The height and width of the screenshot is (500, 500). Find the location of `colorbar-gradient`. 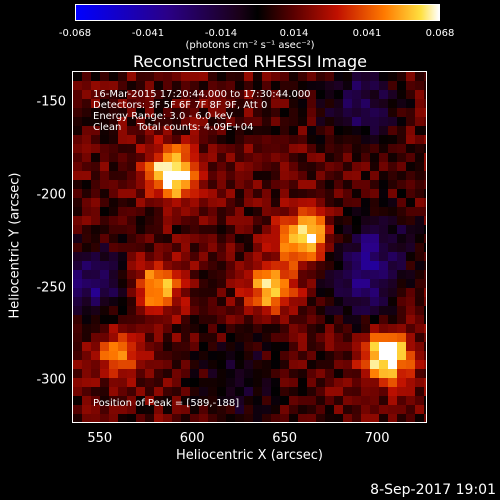

colorbar-gradient is located at coordinates (257, 12).